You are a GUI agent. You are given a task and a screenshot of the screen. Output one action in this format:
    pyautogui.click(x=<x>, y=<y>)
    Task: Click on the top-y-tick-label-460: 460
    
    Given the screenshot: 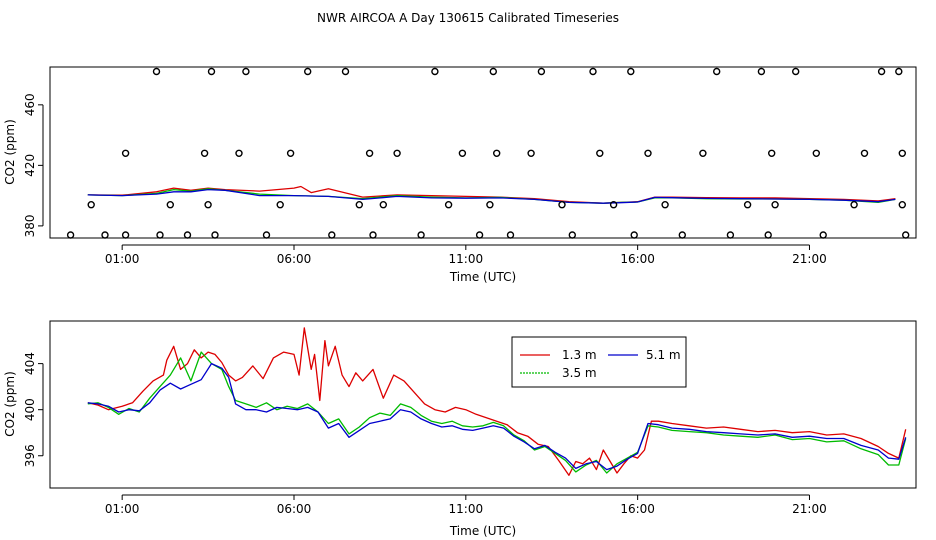 What is the action you would take?
    pyautogui.click(x=30, y=104)
    